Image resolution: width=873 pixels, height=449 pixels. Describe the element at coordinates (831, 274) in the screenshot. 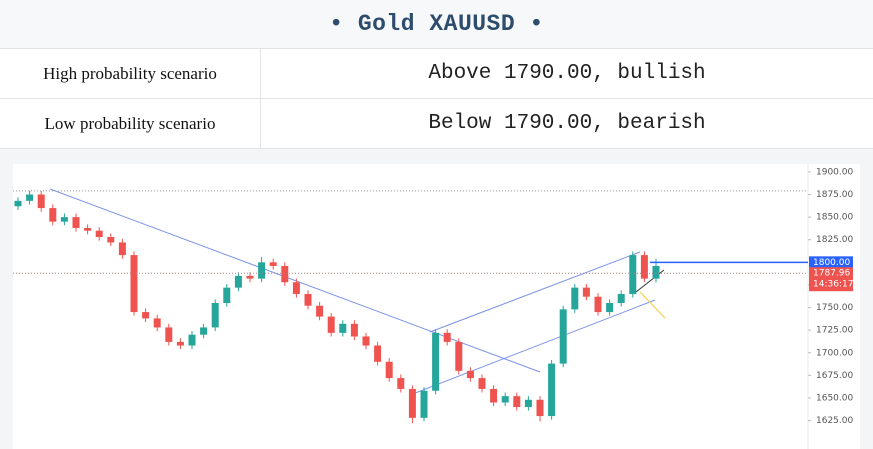

I see `last-price-label: 1787.96` at that location.